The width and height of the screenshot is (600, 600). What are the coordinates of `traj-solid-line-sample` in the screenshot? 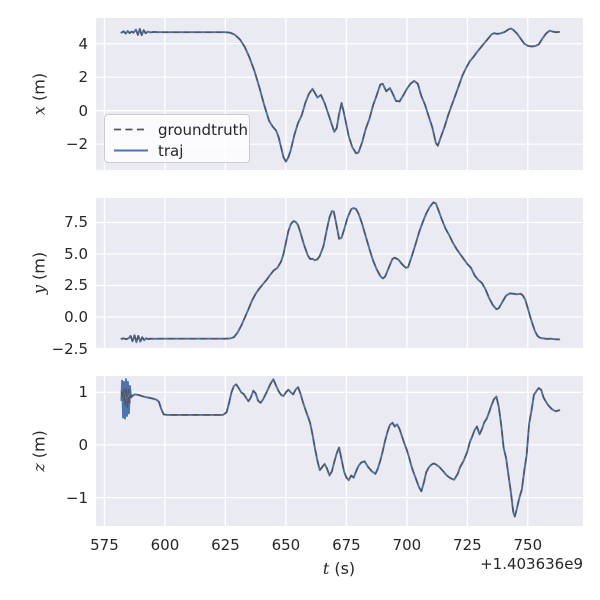 It's located at (131, 150).